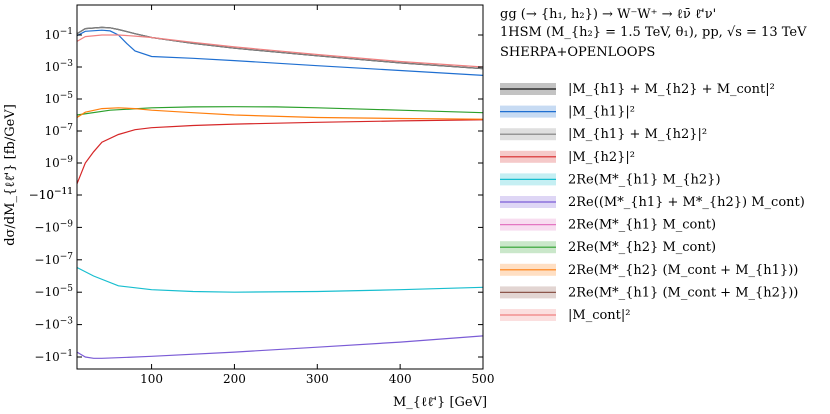  What do you see at coordinates (671, 89) in the screenshot?
I see `legend-label: |M_{h1} + M_{h2} + M_cont|²` at bounding box center [671, 89].